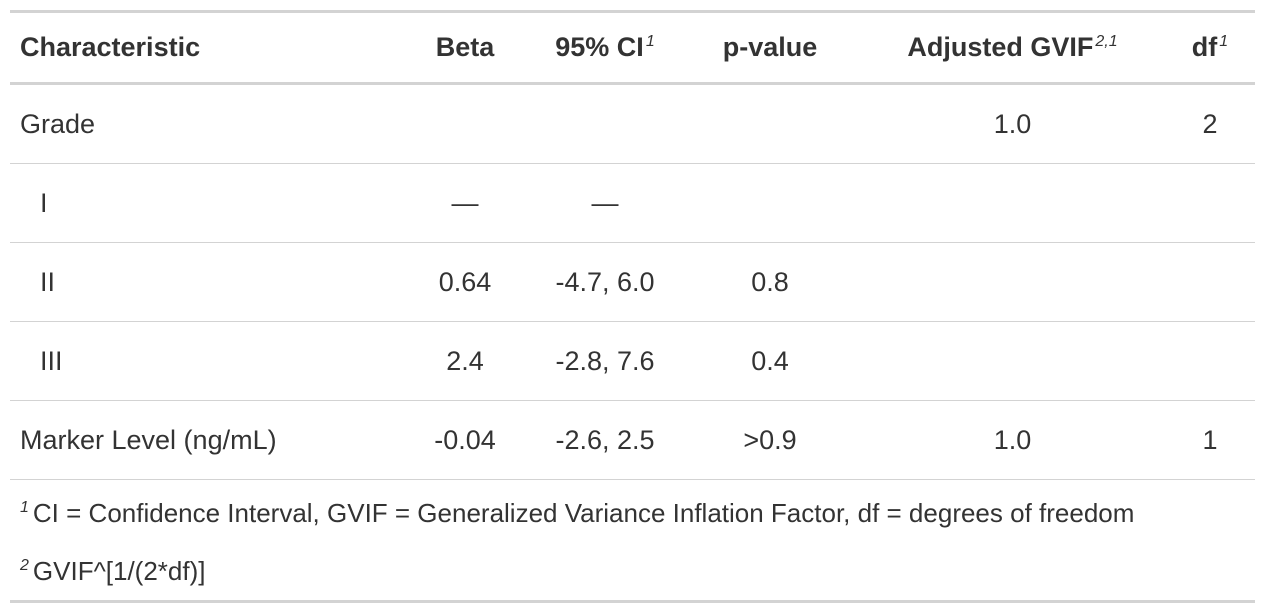 The image size is (1265, 612). What do you see at coordinates (605, 282) in the screenshot?
I see `table-cell: -4.7, 6.0` at bounding box center [605, 282].